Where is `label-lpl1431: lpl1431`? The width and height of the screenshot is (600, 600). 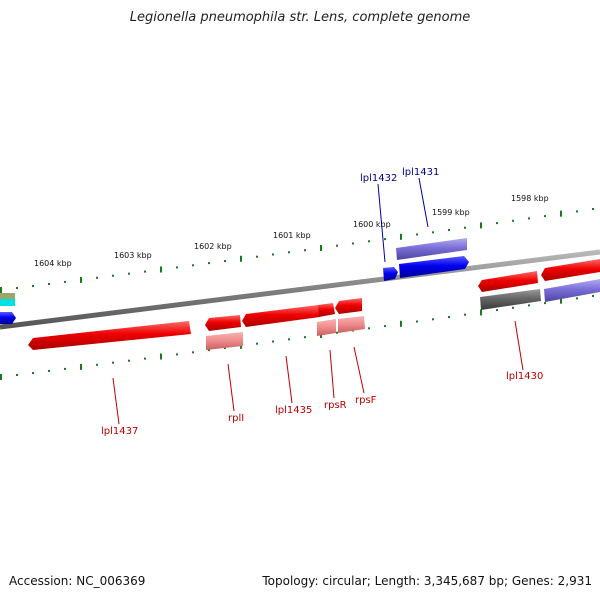 label-lpl1431: lpl1431 is located at coordinates (420, 172).